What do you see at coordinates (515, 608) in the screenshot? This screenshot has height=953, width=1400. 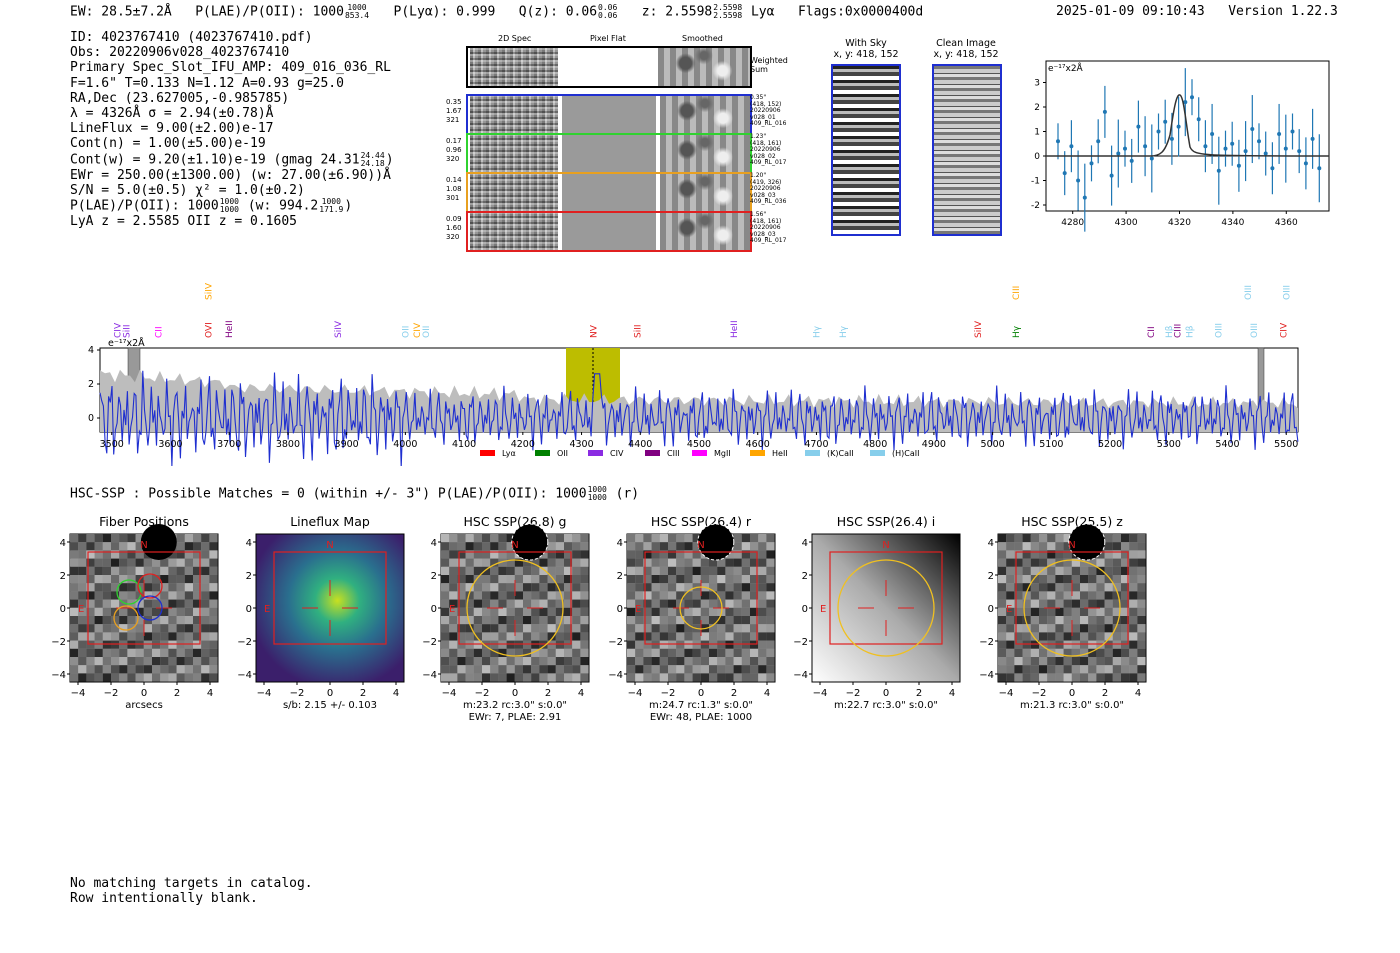 I see `aperture-circle` at bounding box center [515, 608].